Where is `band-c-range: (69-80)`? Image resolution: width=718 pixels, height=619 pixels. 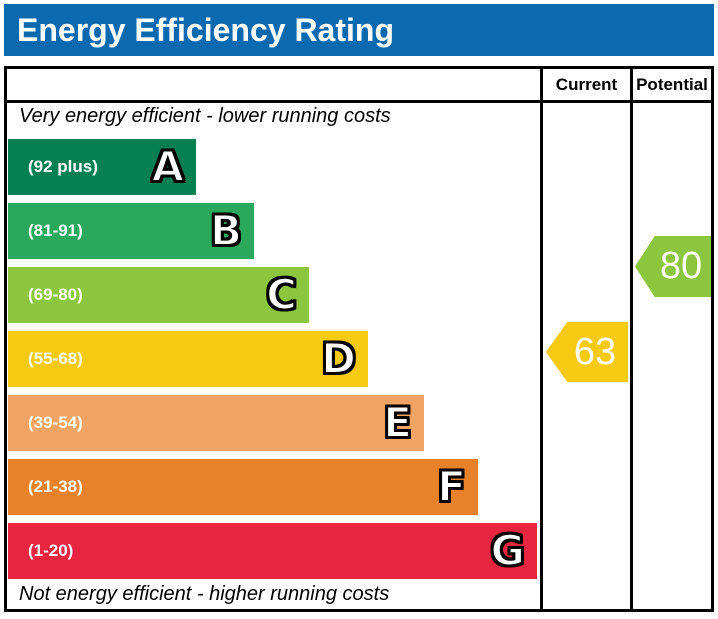 band-c-range: (69-80) is located at coordinates (55, 294).